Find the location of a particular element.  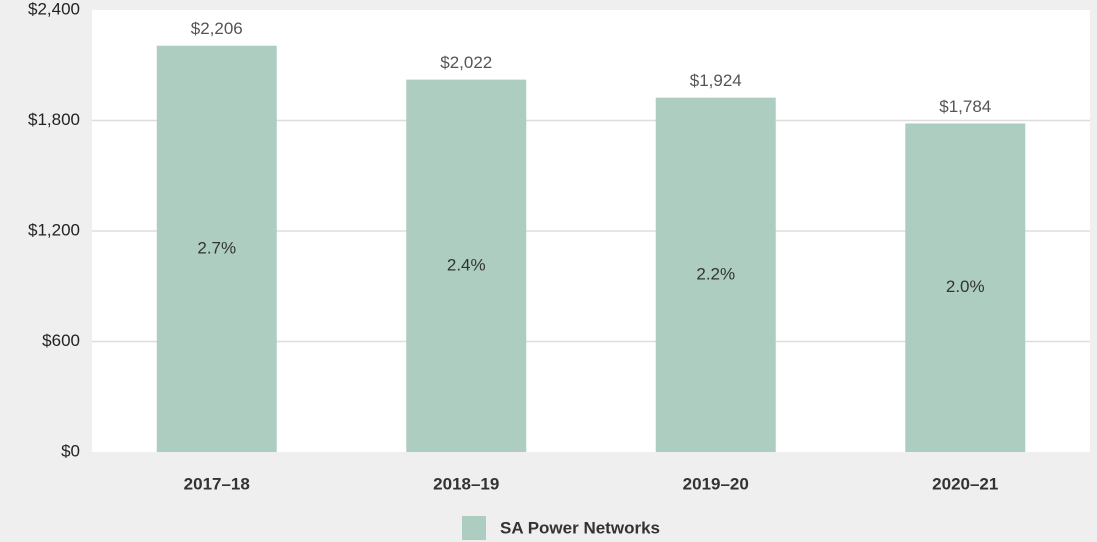

value-label: $2,206 is located at coordinates (217, 28).